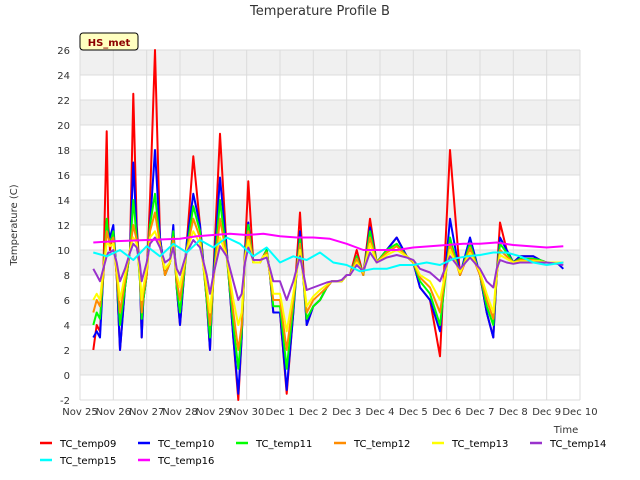 Image resolution: width=640 pixels, height=480 pixels. What do you see at coordinates (313, 412) in the screenshot?
I see `x-tick-label: Dec 2` at bounding box center [313, 412].